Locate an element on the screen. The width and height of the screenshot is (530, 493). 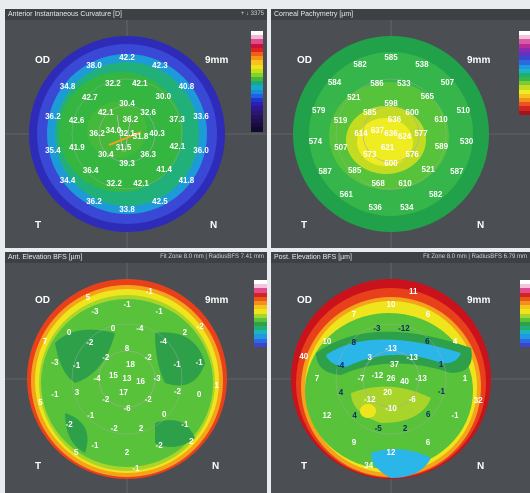
map-value: 521 is located at coordinates (354, 97).